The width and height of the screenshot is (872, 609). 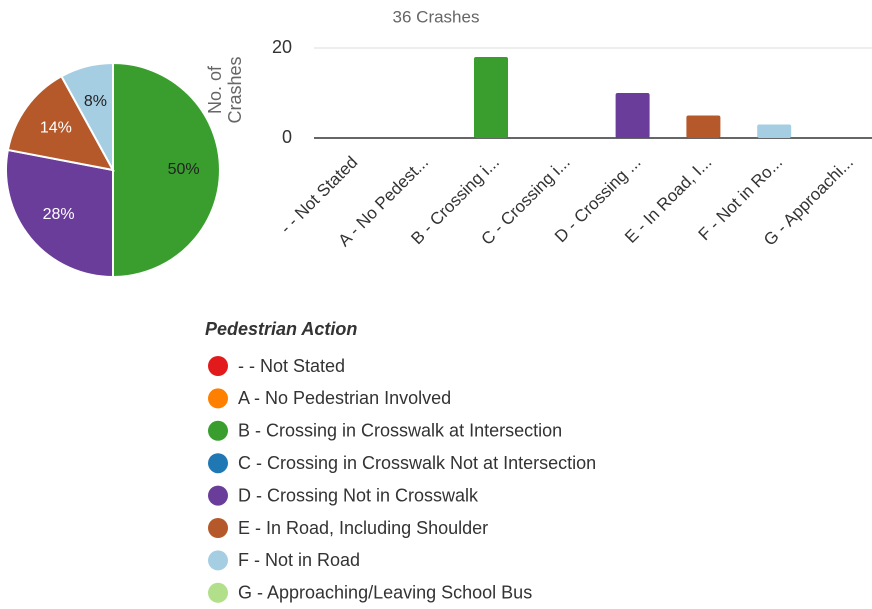 What do you see at coordinates (225, 90) in the screenshot?
I see `y-axis-label: No. of Crashes` at bounding box center [225, 90].